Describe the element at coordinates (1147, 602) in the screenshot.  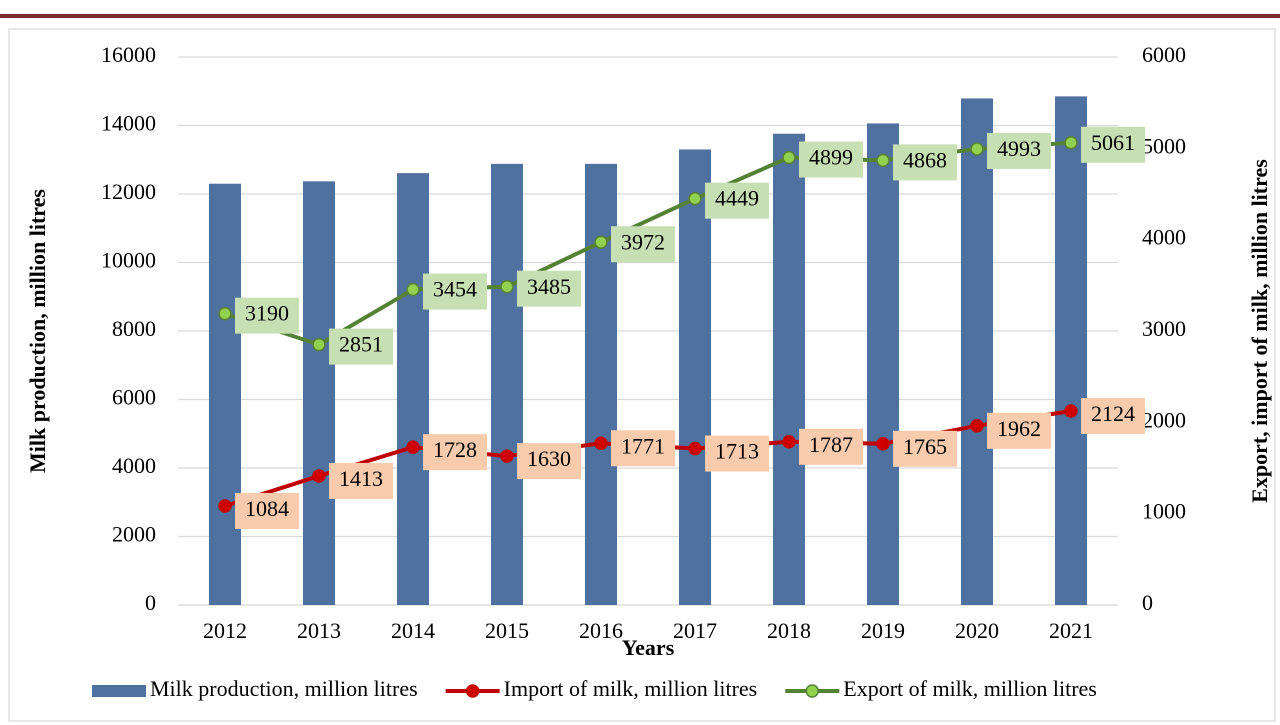
I see `y2-tick-label: 0` at that location.